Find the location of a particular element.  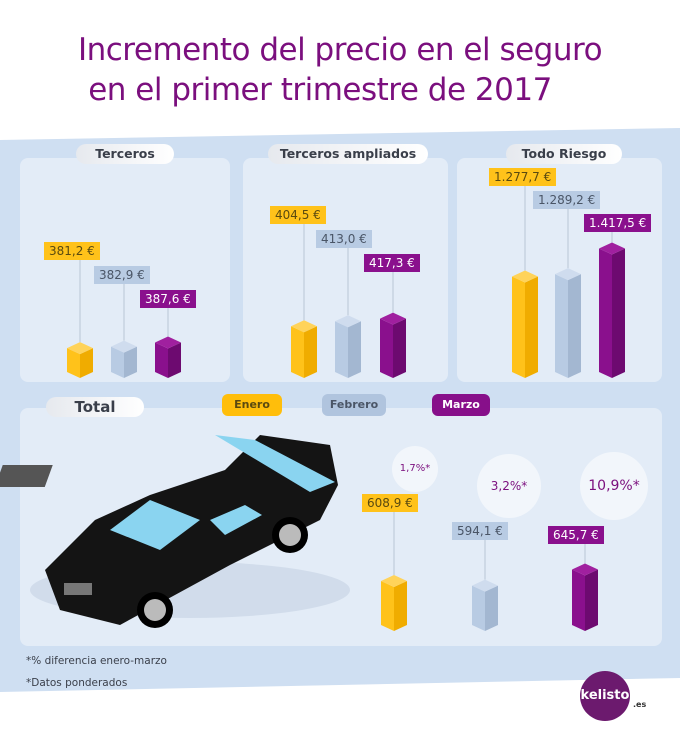

annotation-enero-text: 1,7%* is located at coordinates (415, 468).